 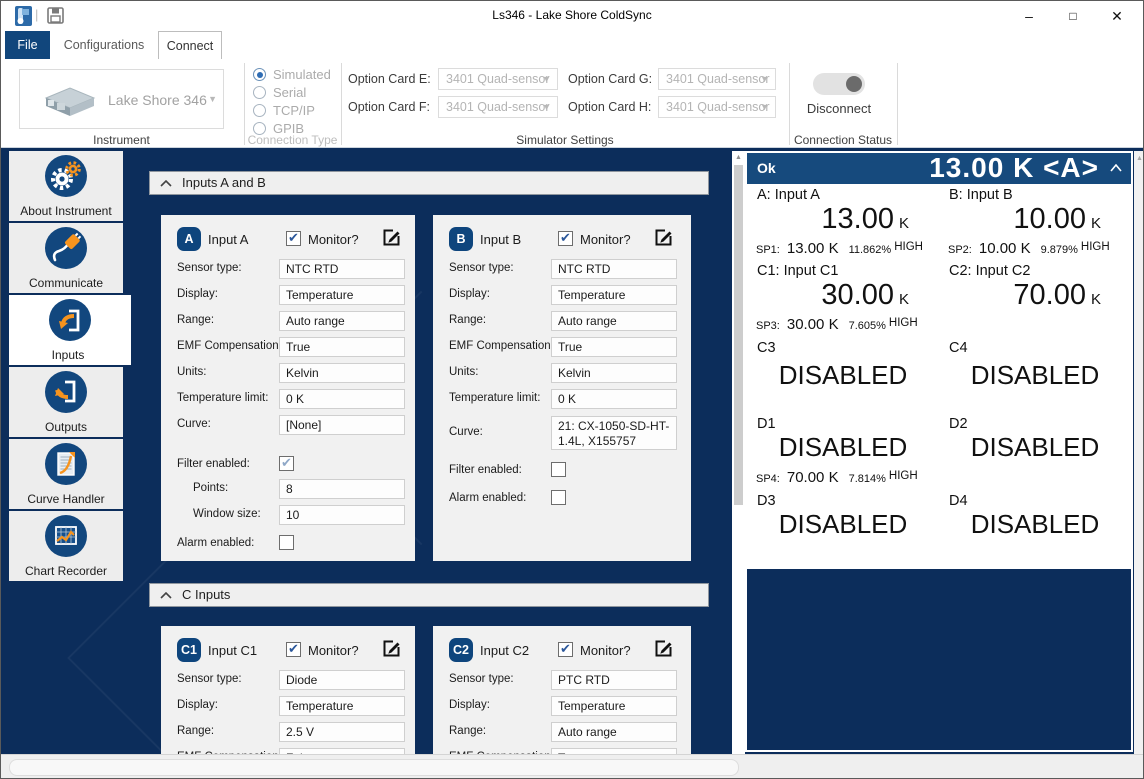 What do you see at coordinates (614, 433) in the screenshot?
I see `field-value: 21: CX-1050-SD-HT-1.4L, X155757` at bounding box center [614, 433].